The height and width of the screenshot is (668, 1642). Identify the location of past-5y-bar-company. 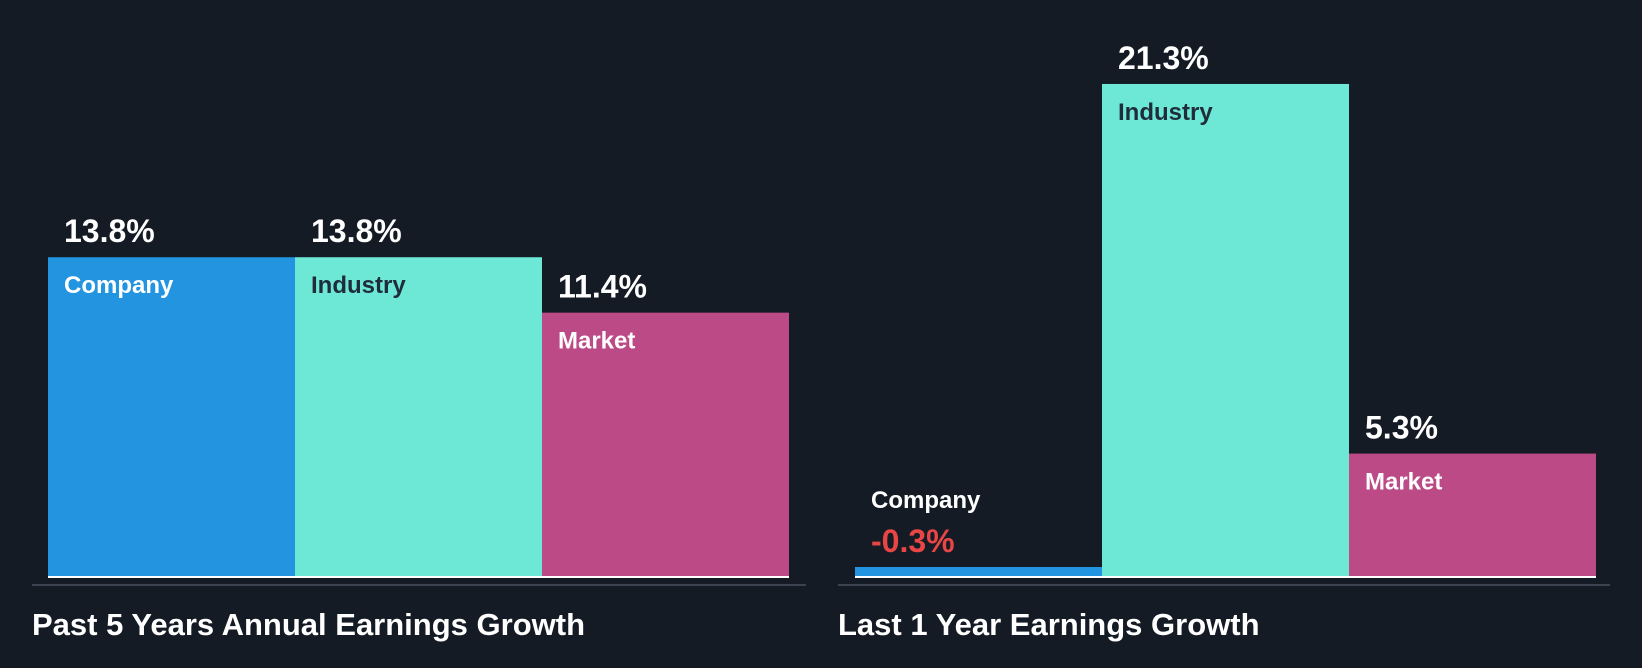
(171, 416).